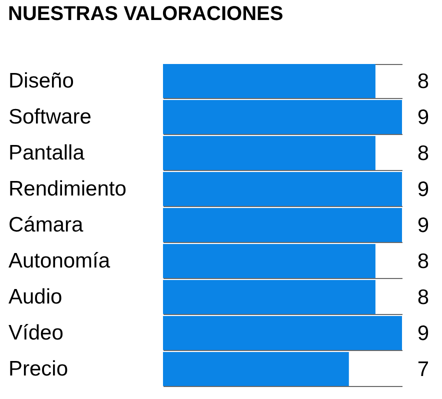 This screenshot has width=442, height=399. Describe the element at coordinates (46, 153) in the screenshot. I see `y-tick-label: Pantalla` at that location.